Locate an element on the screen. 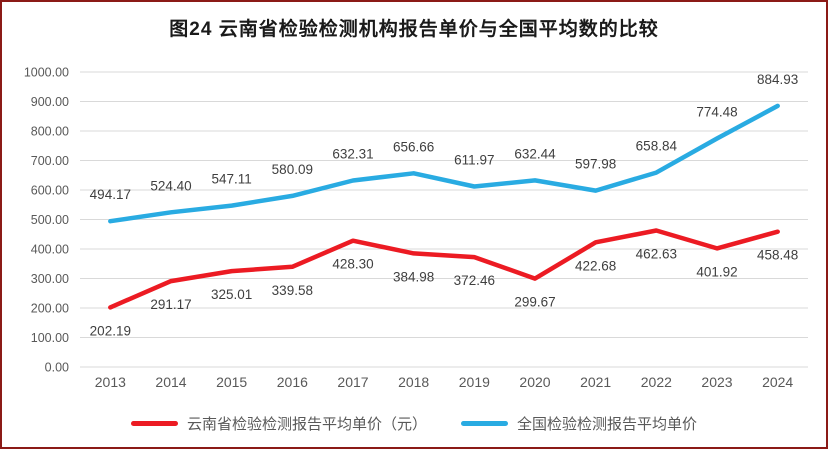 The width and height of the screenshot is (828, 449). legend-swatch-national is located at coordinates (484, 423).